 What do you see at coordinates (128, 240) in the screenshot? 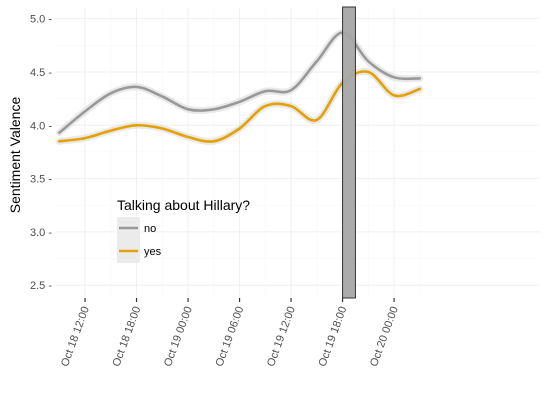
I see `legend-key-background` at bounding box center [128, 240].